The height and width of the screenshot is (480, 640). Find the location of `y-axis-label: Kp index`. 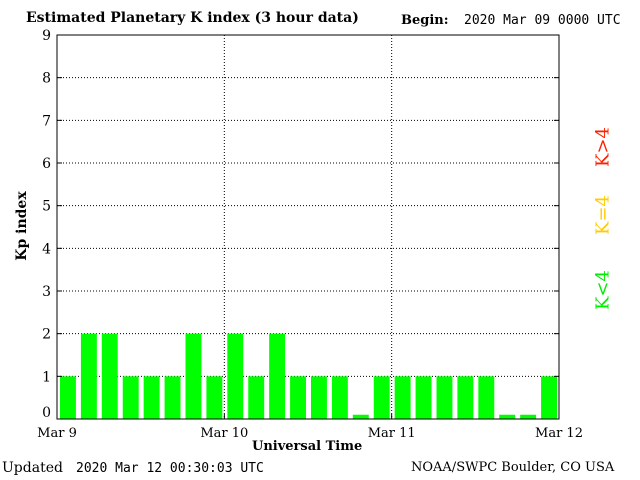

y-axis-label: Kp index is located at coordinates (22, 226).